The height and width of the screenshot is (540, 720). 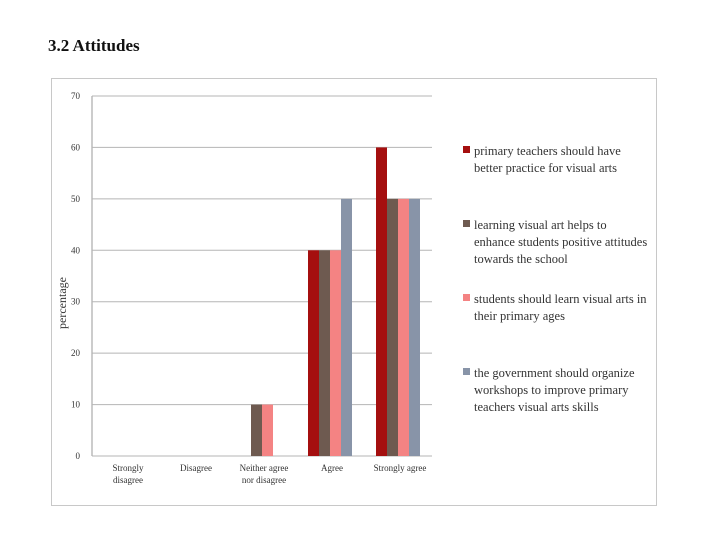 What do you see at coordinates (196, 468) in the screenshot?
I see `x-category-label: Disagree` at bounding box center [196, 468].